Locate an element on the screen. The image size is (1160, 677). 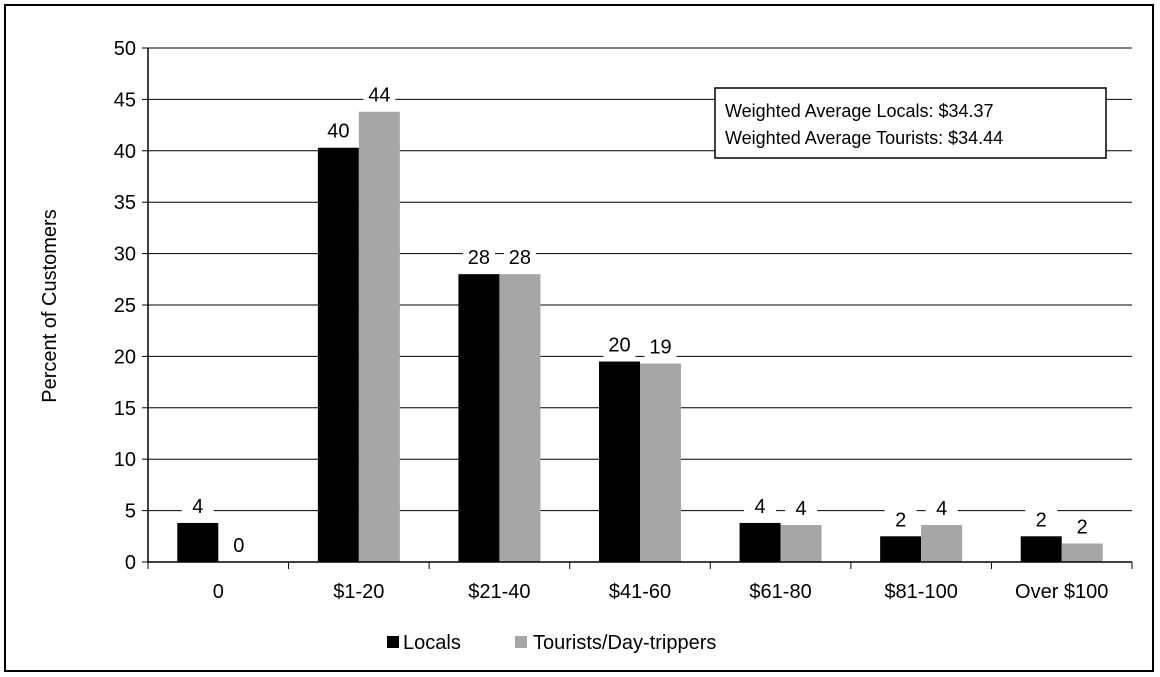
data-label: 19 is located at coordinates (660, 348).